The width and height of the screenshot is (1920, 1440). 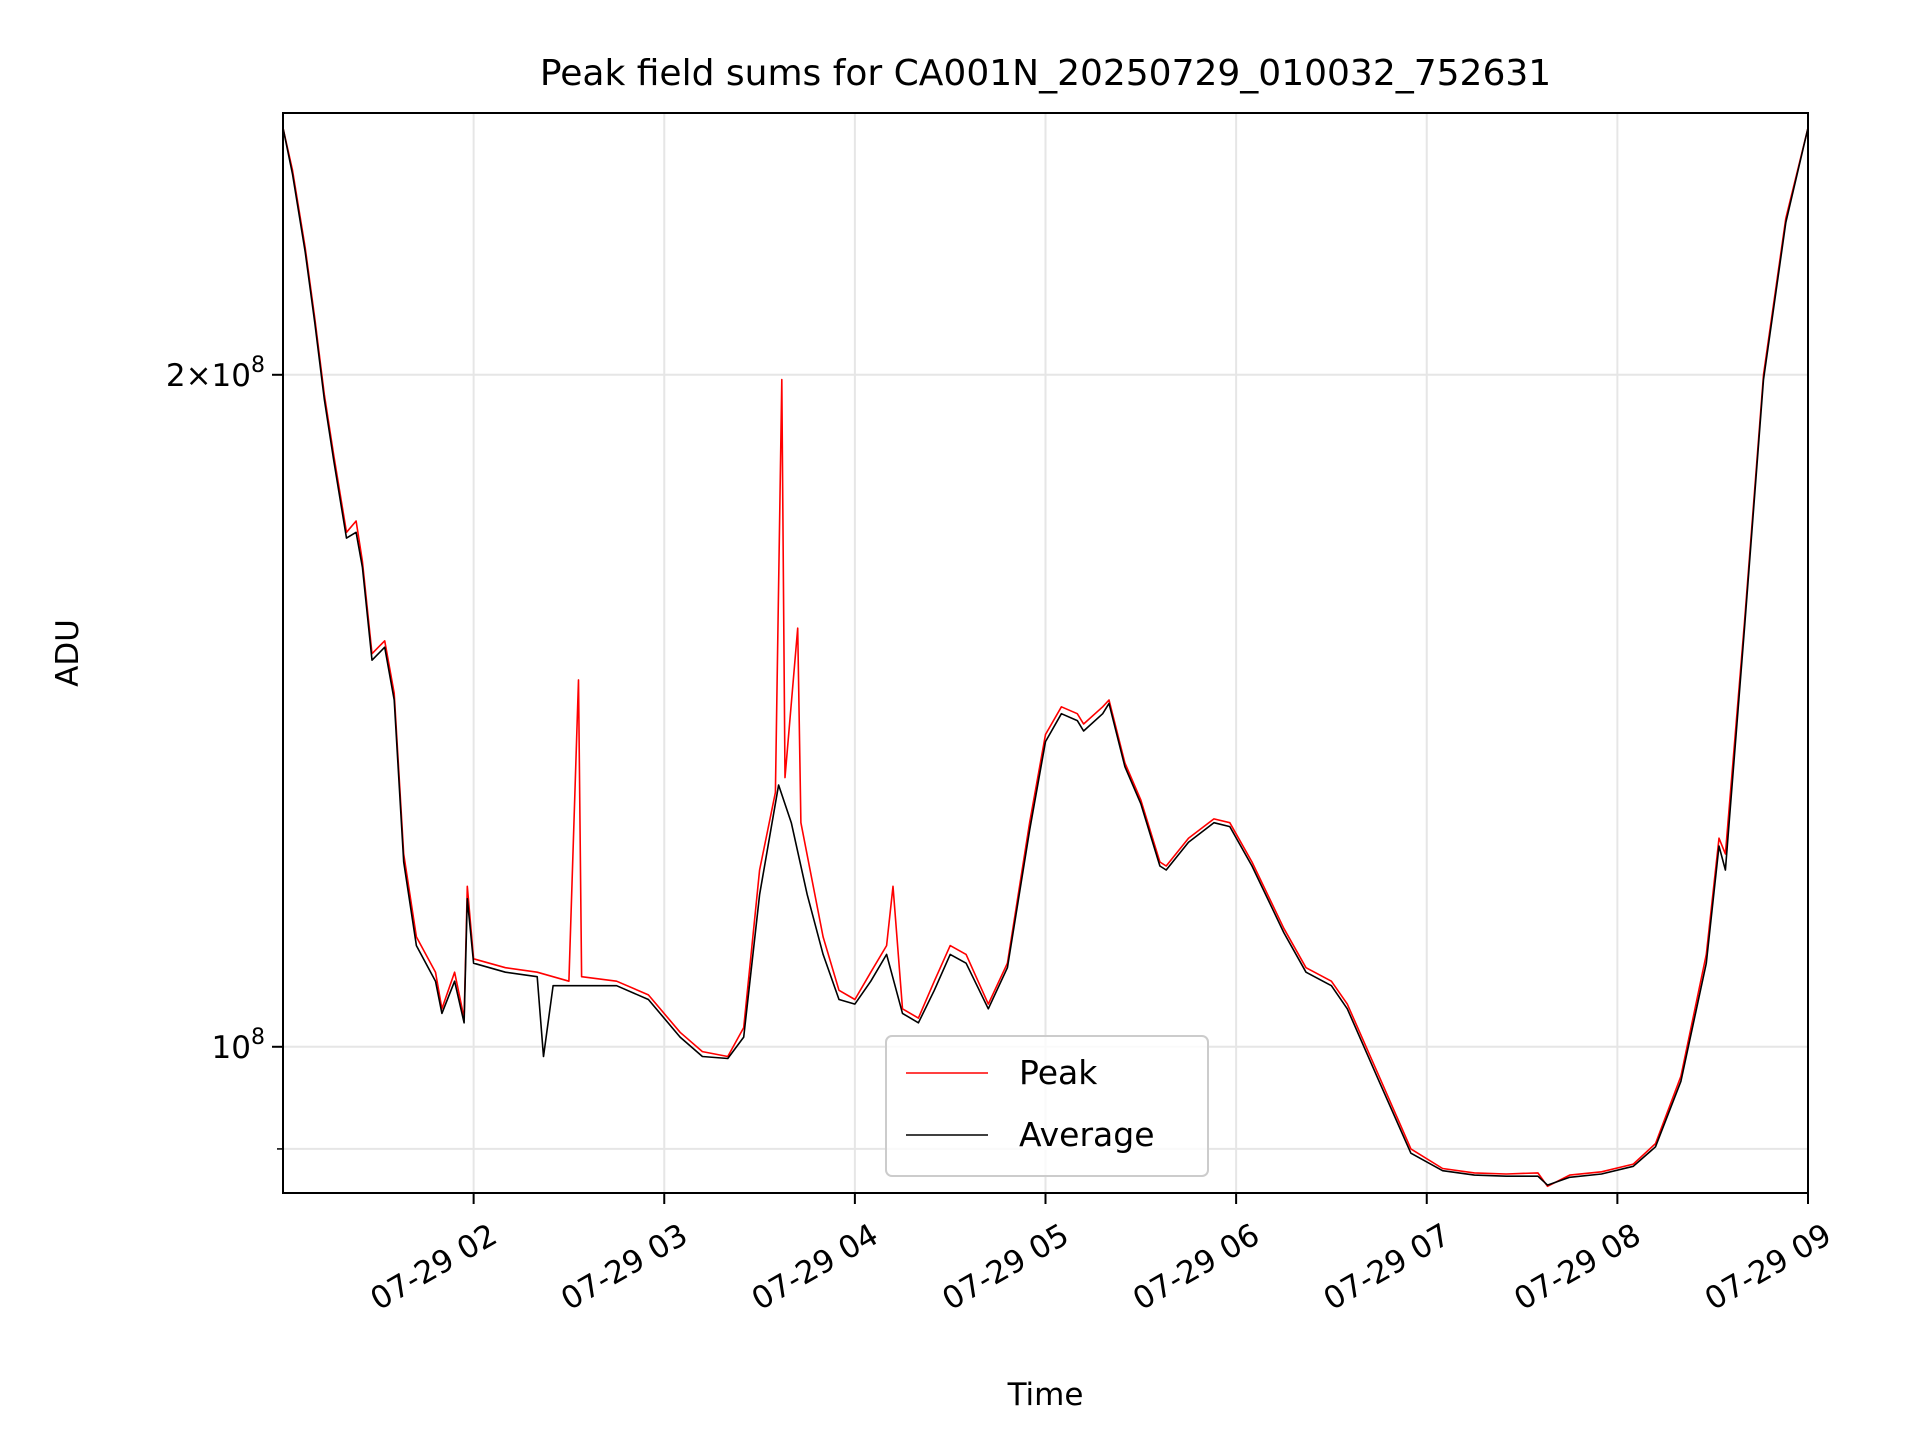 I want to click on legend-label-average: Average, so click(x=1087, y=1134).